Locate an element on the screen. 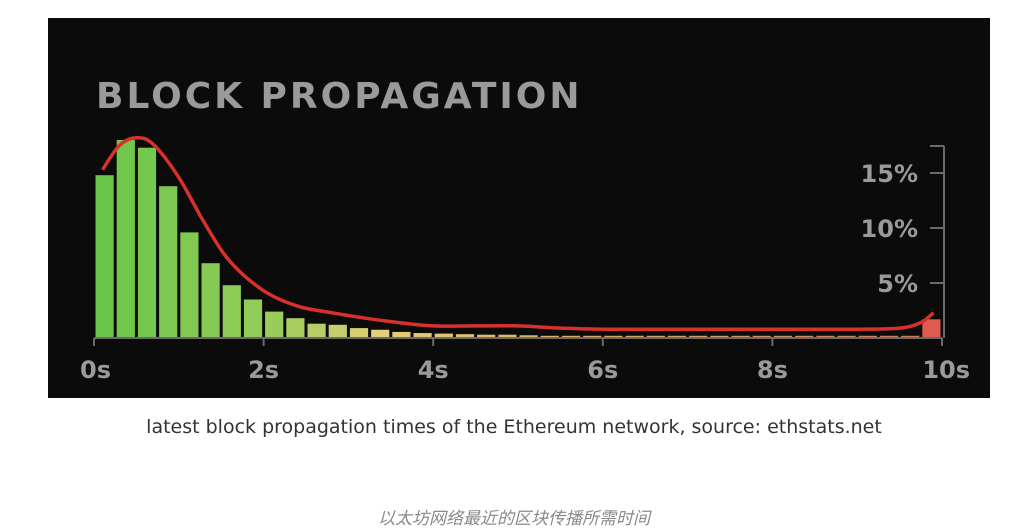  x-tick-label: 10s is located at coordinates (946, 370).